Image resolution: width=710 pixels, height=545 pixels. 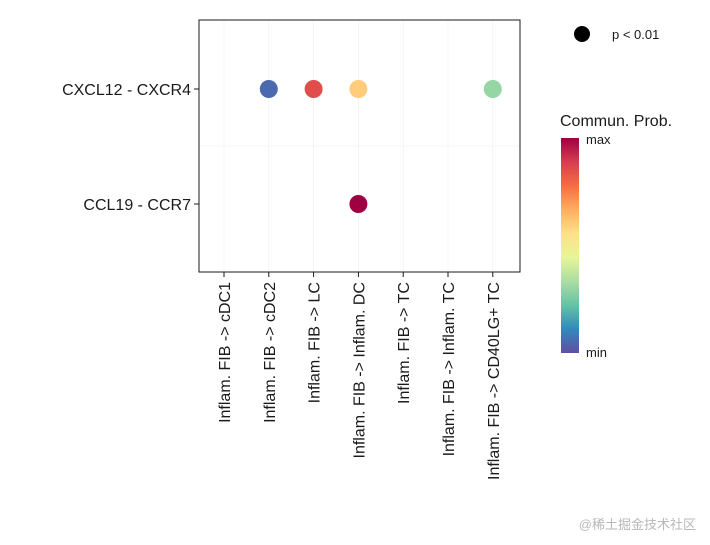 What do you see at coordinates (315, 342) in the screenshot?
I see `x-tick-label: Inflam. FIB -> LC` at bounding box center [315, 342].